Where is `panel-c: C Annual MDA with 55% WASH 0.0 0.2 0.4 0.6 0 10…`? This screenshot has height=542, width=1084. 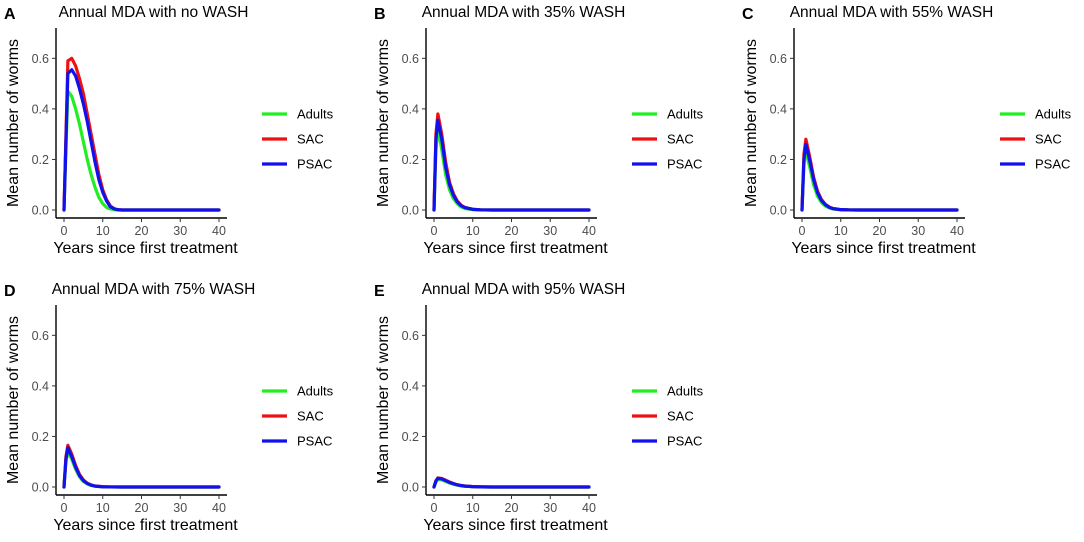
panel-c: C Annual MDA with 55% WASH 0.0 0.2 0.4 0.6 0 10… is located at coordinates (907, 130).